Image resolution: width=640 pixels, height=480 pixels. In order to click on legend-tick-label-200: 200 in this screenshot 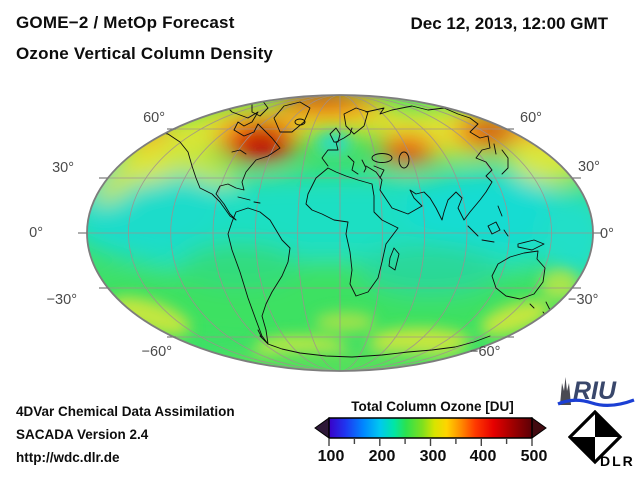, I will do `click(382, 456)`.